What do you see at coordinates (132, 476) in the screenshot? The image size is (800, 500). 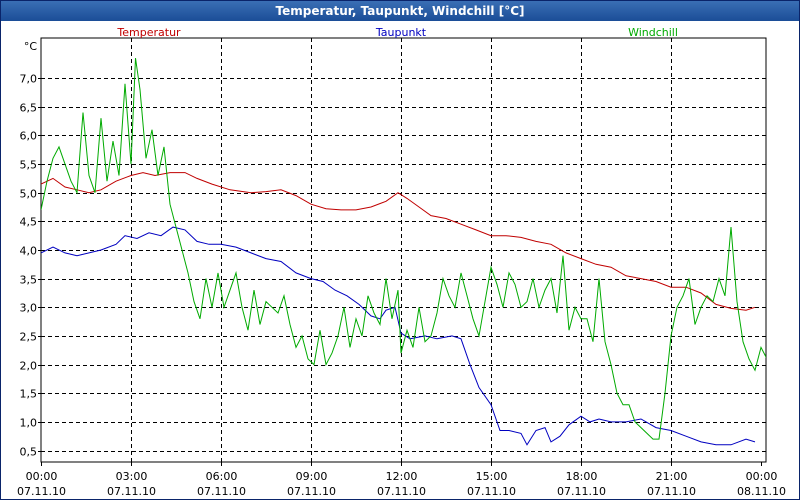 I see `x-tick-time: 03:00` at bounding box center [132, 476].